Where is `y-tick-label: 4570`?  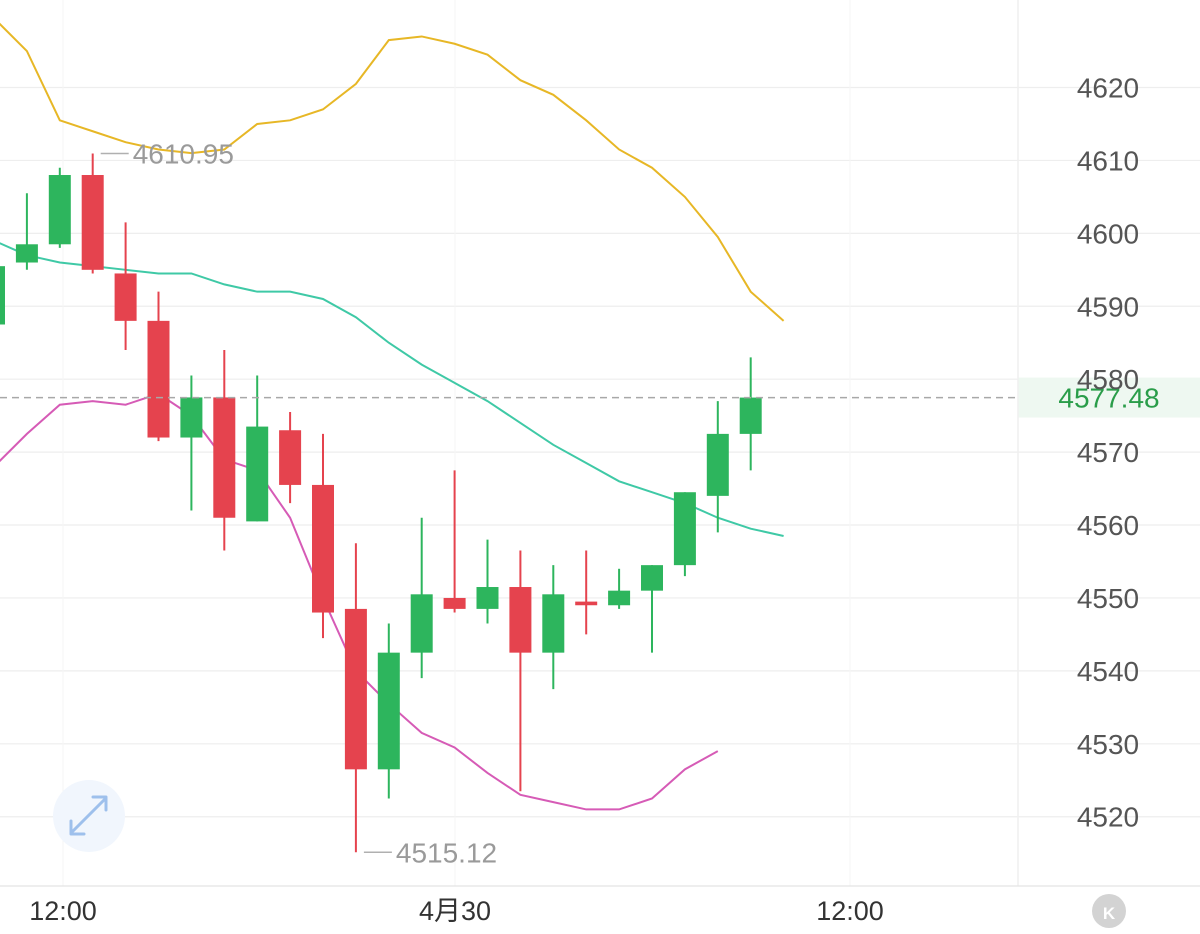 y-tick-label: 4570 is located at coordinates (1108, 452).